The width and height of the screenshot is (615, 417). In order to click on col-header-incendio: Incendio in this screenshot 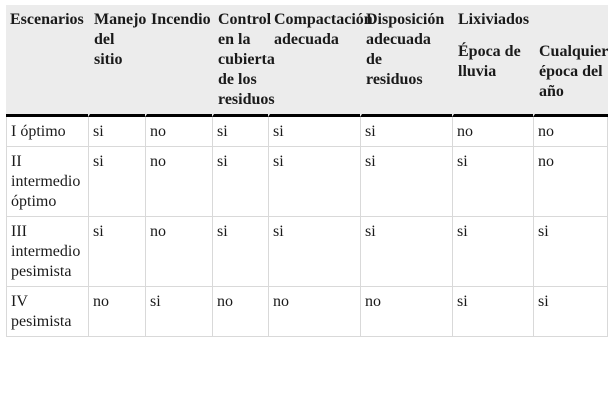, I will do `click(178, 61)`.